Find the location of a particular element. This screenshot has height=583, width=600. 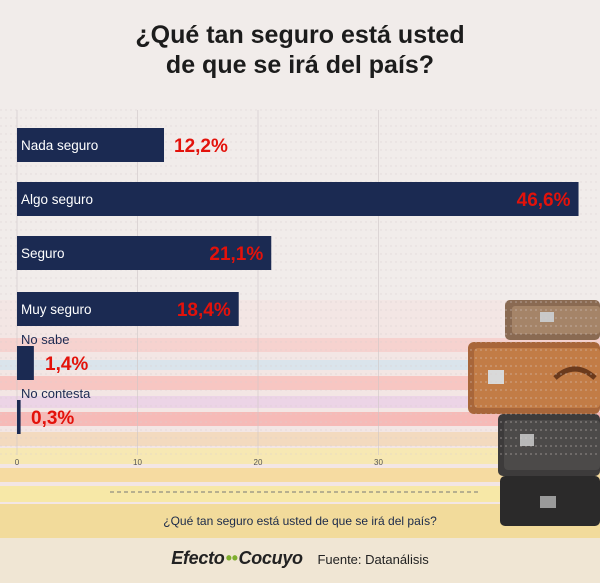

logo-part2: Cocuyo is located at coordinates (271, 558).